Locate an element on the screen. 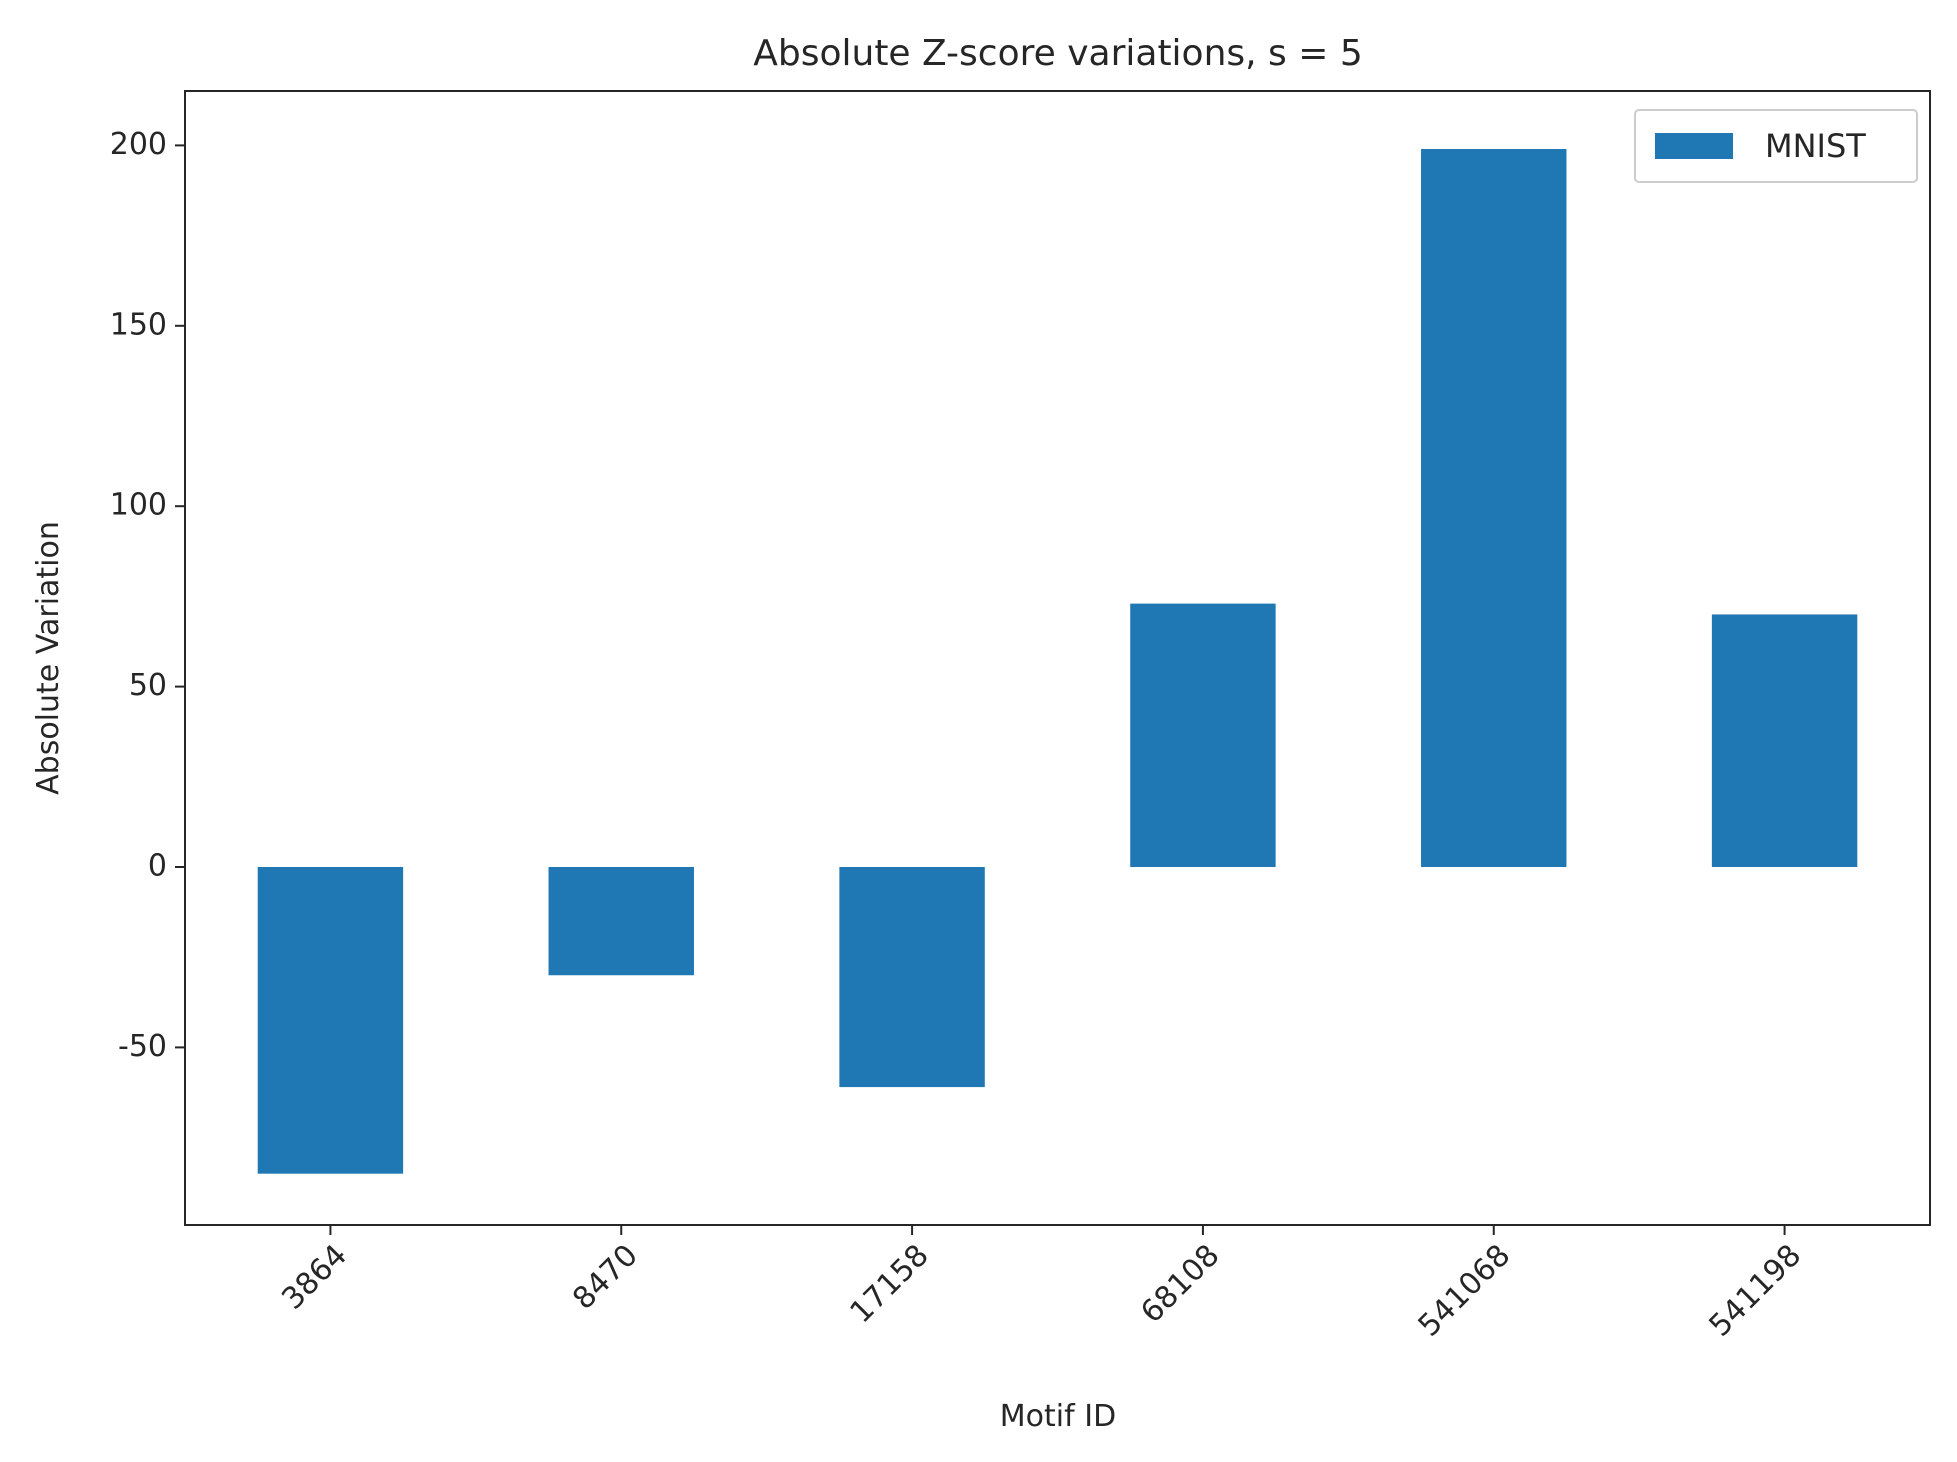 The width and height of the screenshot is (1957, 1462). legend: MNIST is located at coordinates (1776, 146).